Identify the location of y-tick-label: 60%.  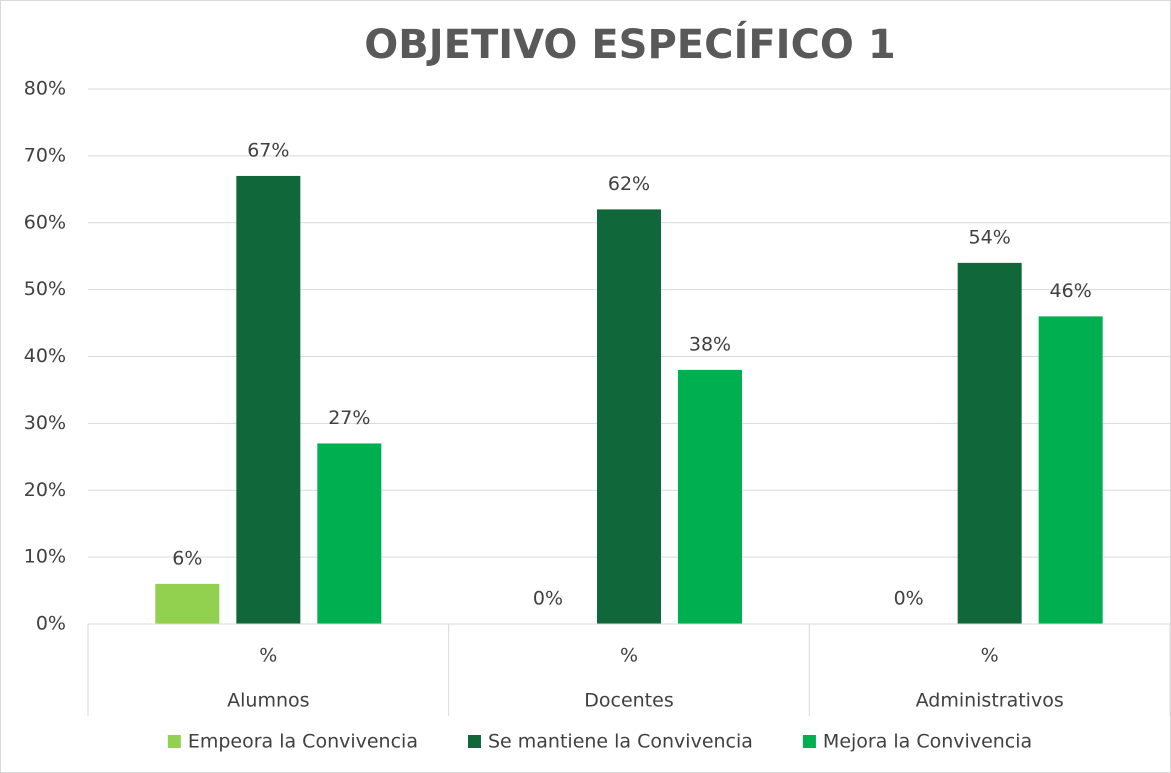
(45, 222).